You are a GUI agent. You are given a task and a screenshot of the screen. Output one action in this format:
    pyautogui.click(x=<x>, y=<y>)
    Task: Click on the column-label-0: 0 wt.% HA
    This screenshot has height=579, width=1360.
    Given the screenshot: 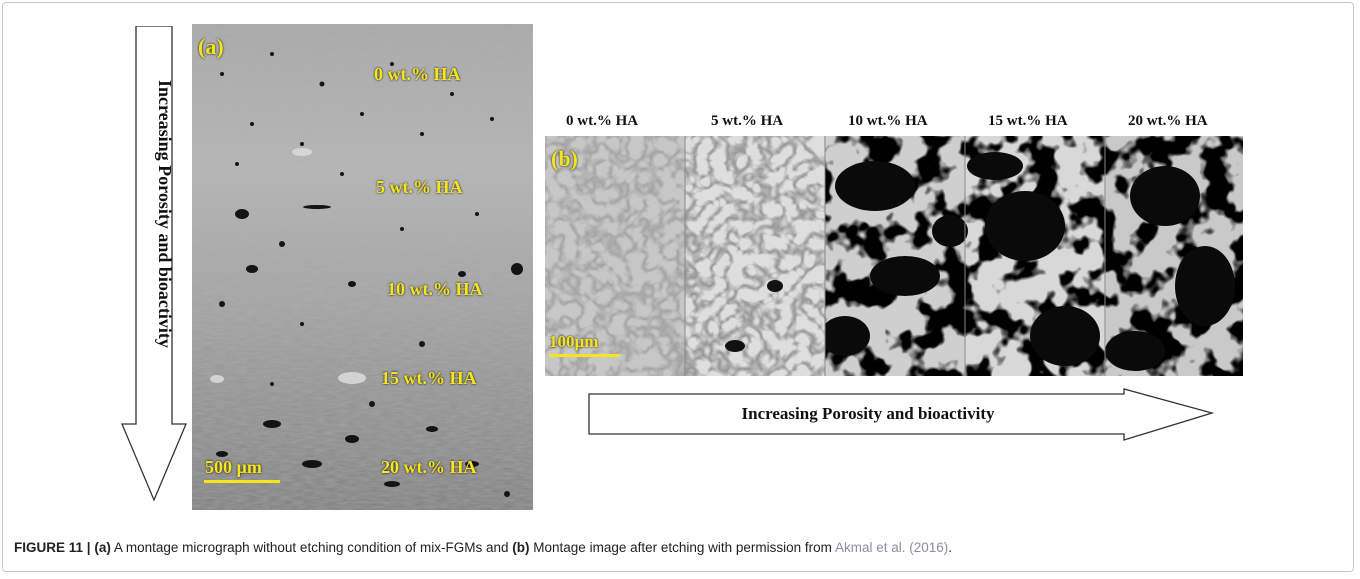 What is the action you would take?
    pyautogui.click(x=602, y=121)
    